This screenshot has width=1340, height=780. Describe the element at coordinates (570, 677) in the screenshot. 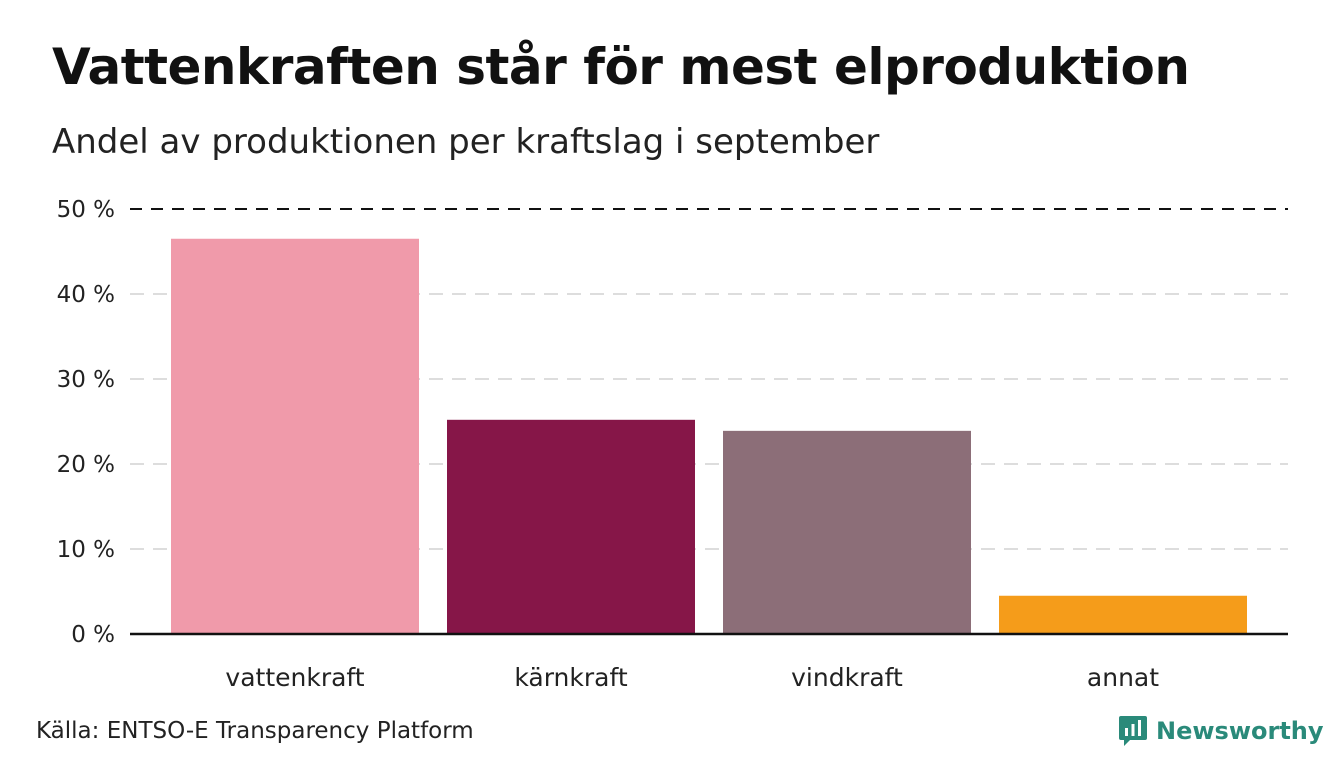

I see `x-category-label: kärnkraft` at that location.